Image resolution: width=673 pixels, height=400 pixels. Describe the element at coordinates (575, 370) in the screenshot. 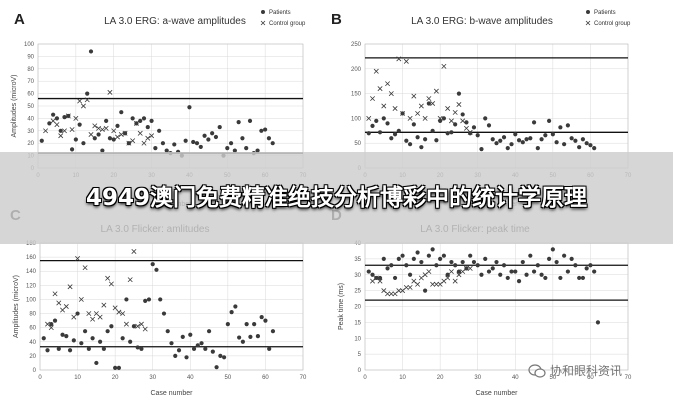

I see `watermark: 协和眼科资讯` at that location.